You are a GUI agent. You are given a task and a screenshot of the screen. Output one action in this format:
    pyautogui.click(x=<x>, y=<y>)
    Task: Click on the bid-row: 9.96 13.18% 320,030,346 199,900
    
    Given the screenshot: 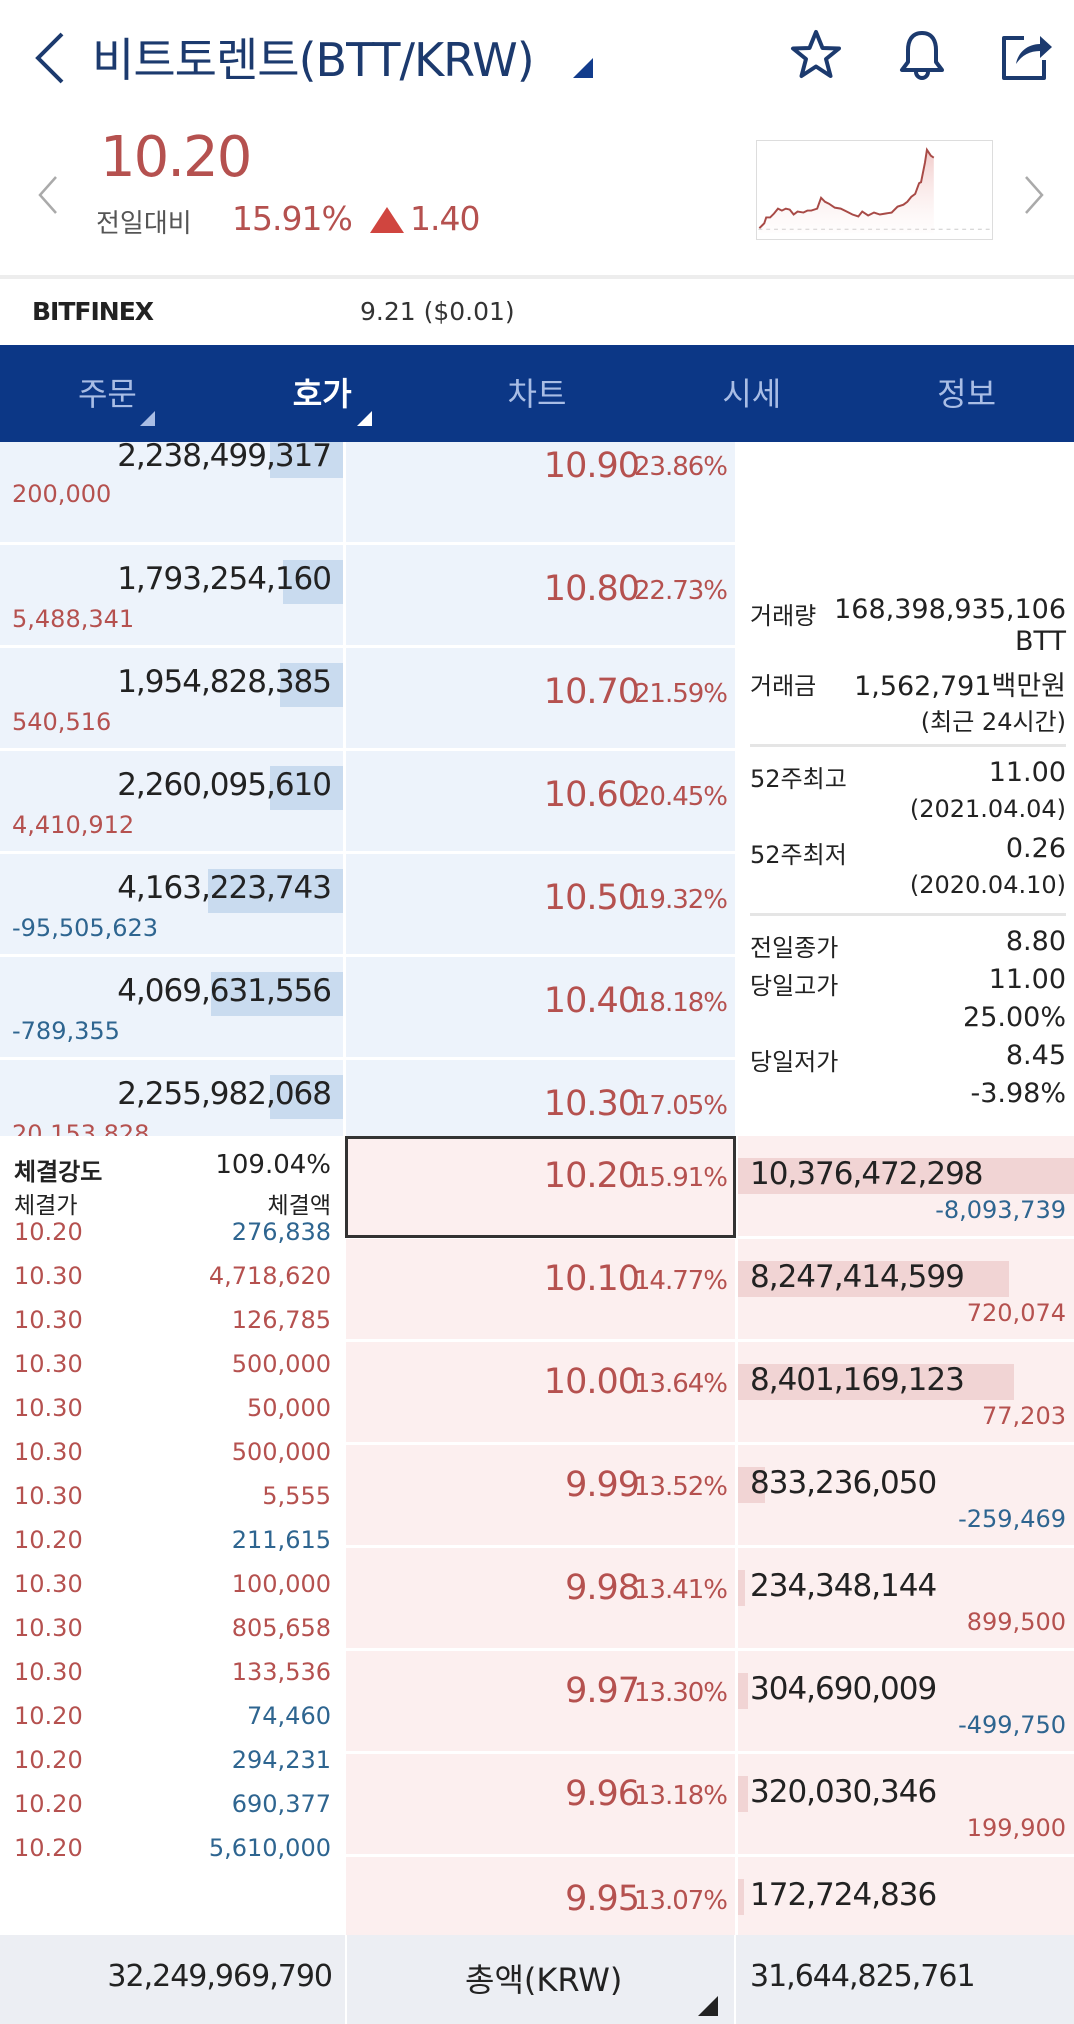 What is the action you would take?
    pyautogui.click(x=537, y=1805)
    